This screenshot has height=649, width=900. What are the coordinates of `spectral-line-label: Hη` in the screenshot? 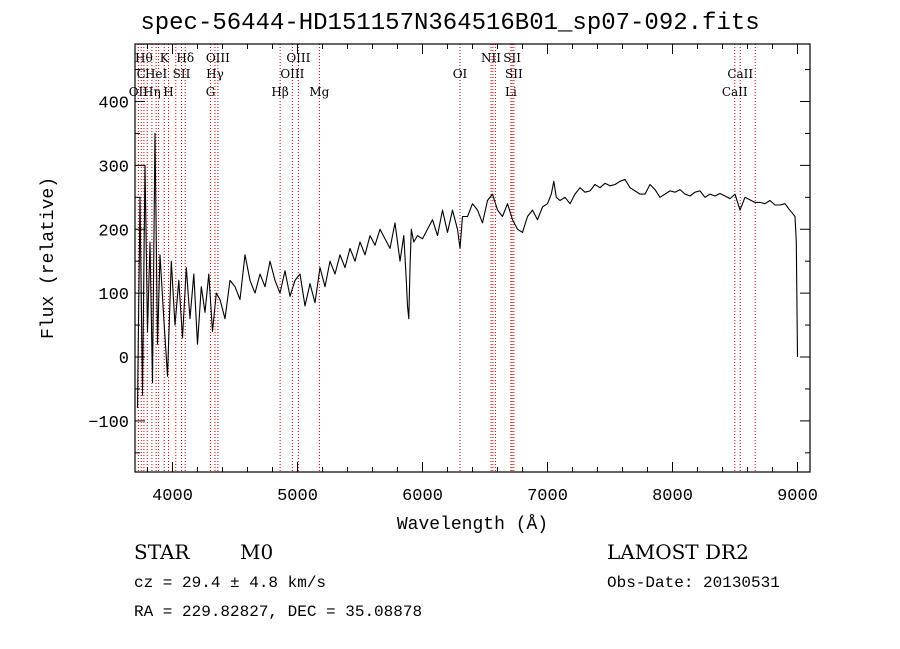 It's located at (152, 92).